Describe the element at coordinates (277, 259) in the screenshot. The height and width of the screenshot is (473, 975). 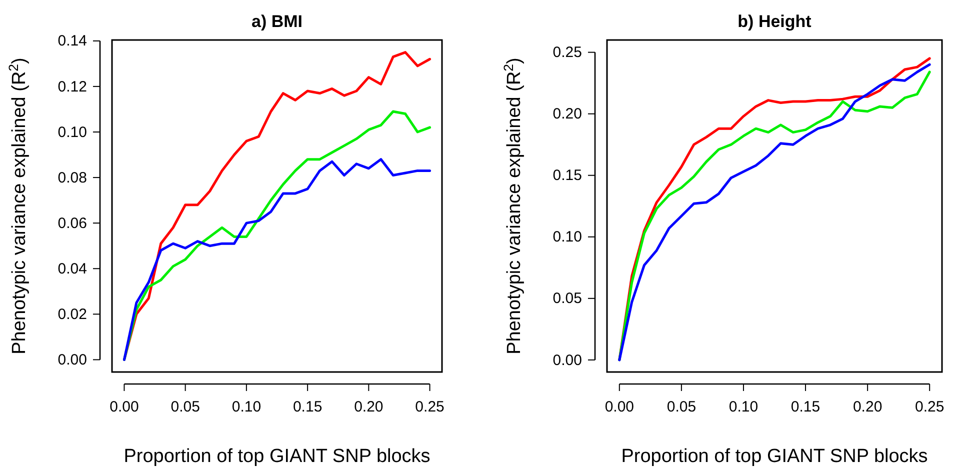
I see `line-series` at that location.